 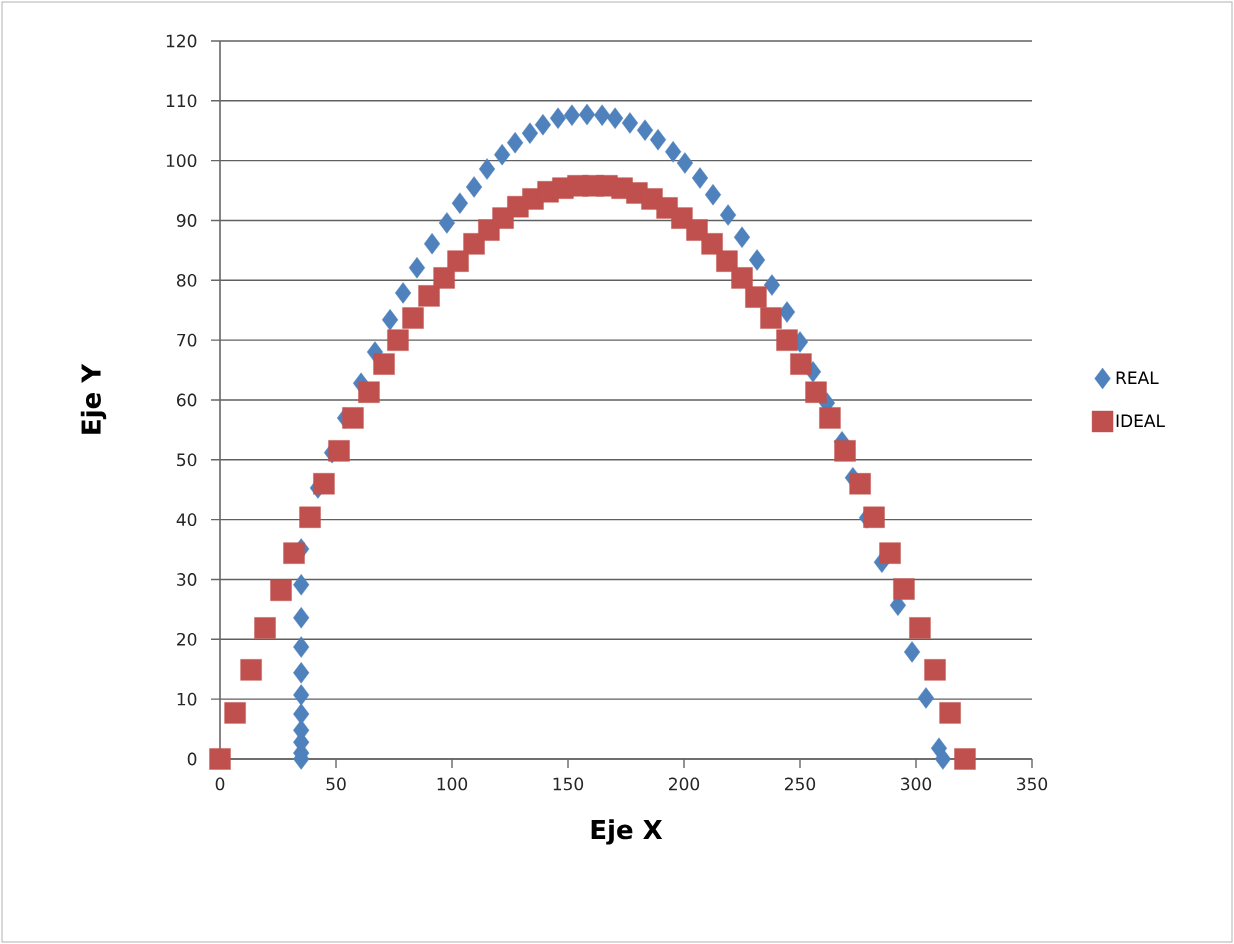 I want to click on y-tick-label: 60, so click(x=187, y=400).